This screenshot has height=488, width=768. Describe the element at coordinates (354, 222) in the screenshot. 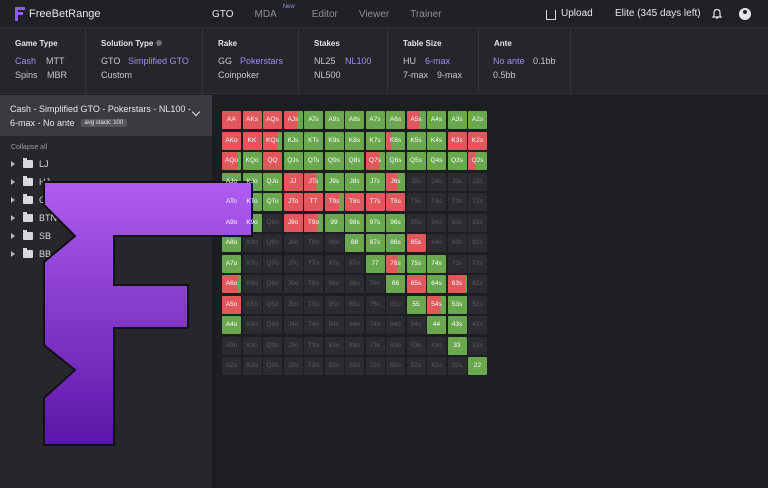

I see `hand-cell: 98s` at that location.